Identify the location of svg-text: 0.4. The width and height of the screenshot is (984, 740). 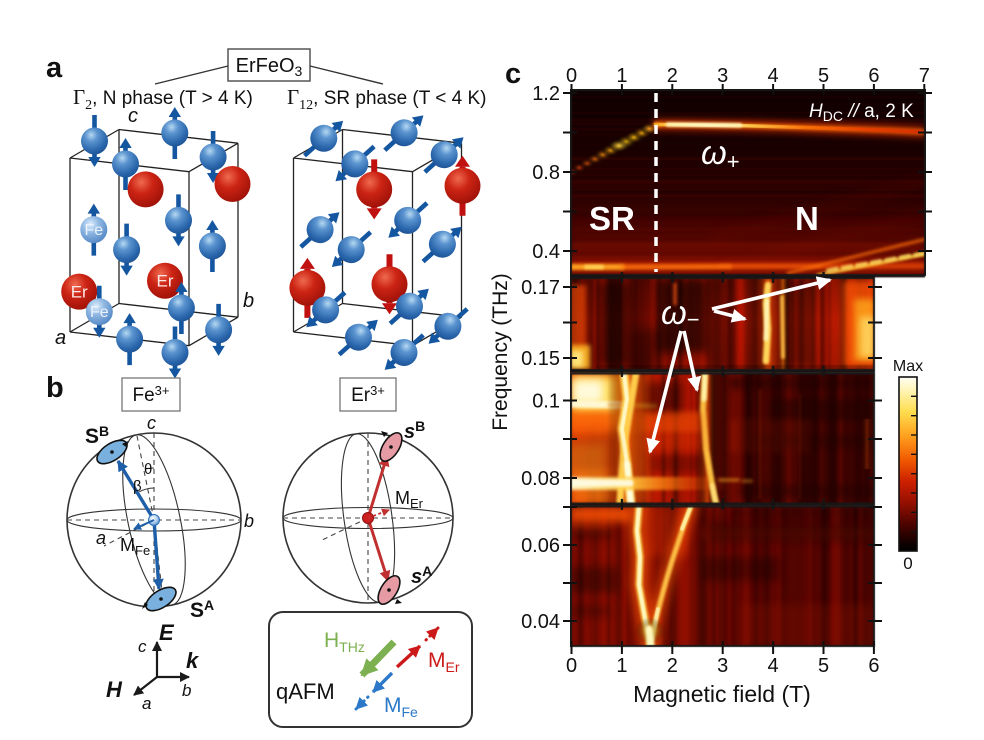
(546, 252).